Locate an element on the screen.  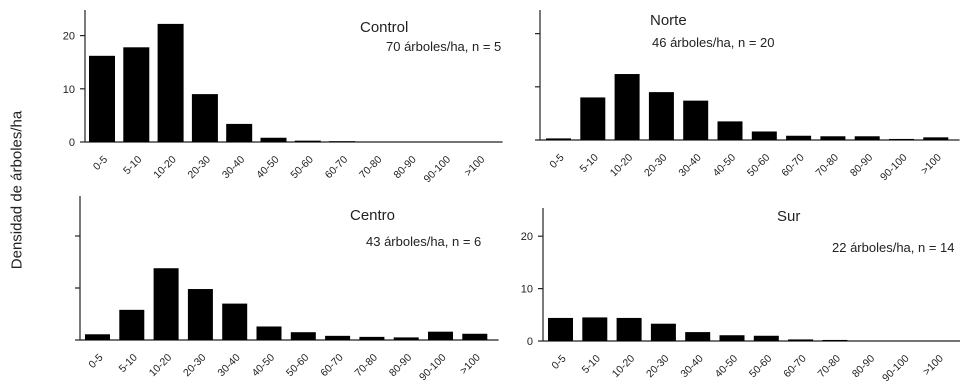
chart-subtitle: 46 árboles/ha, n = 20 is located at coordinates (713, 42).